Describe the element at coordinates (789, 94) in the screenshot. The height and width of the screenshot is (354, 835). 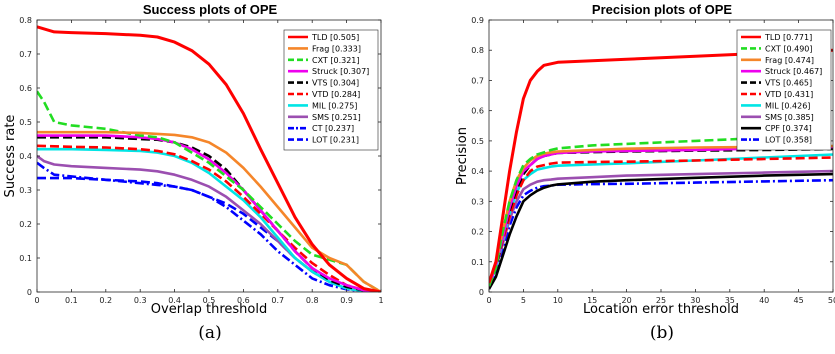
I see `legend-entry: VTD [0.431]` at that location.